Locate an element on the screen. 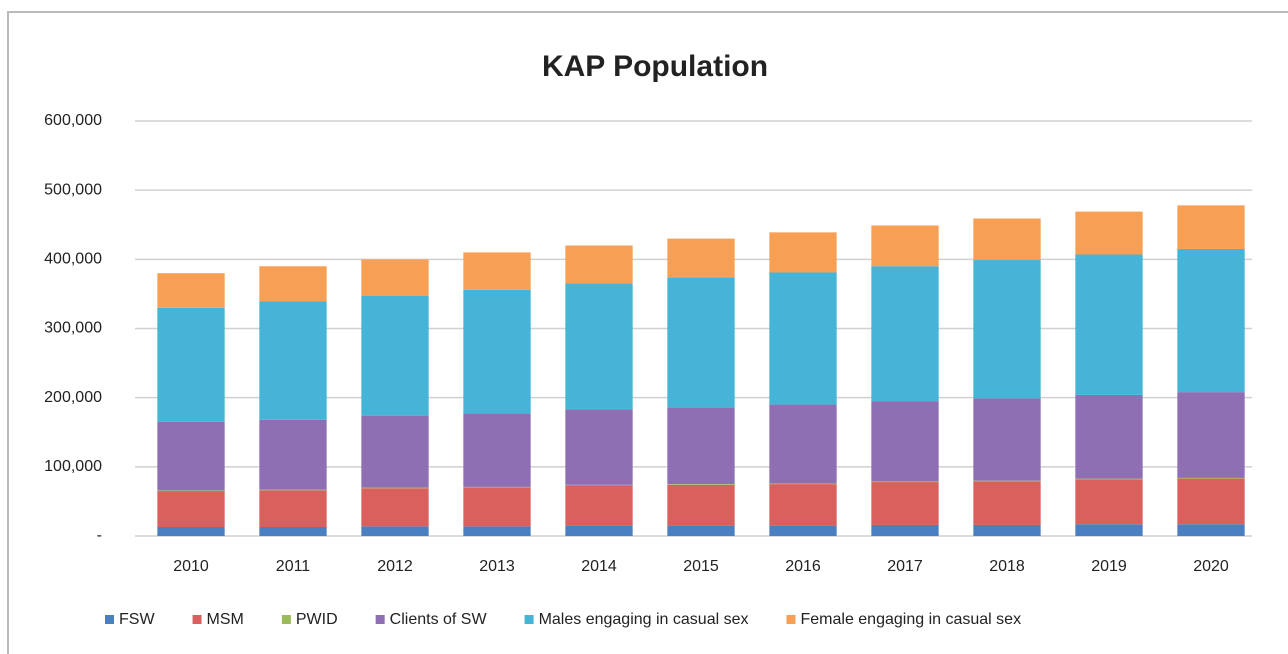 This screenshot has width=1288, height=654. x-tick-label: 2011 is located at coordinates (293, 566).